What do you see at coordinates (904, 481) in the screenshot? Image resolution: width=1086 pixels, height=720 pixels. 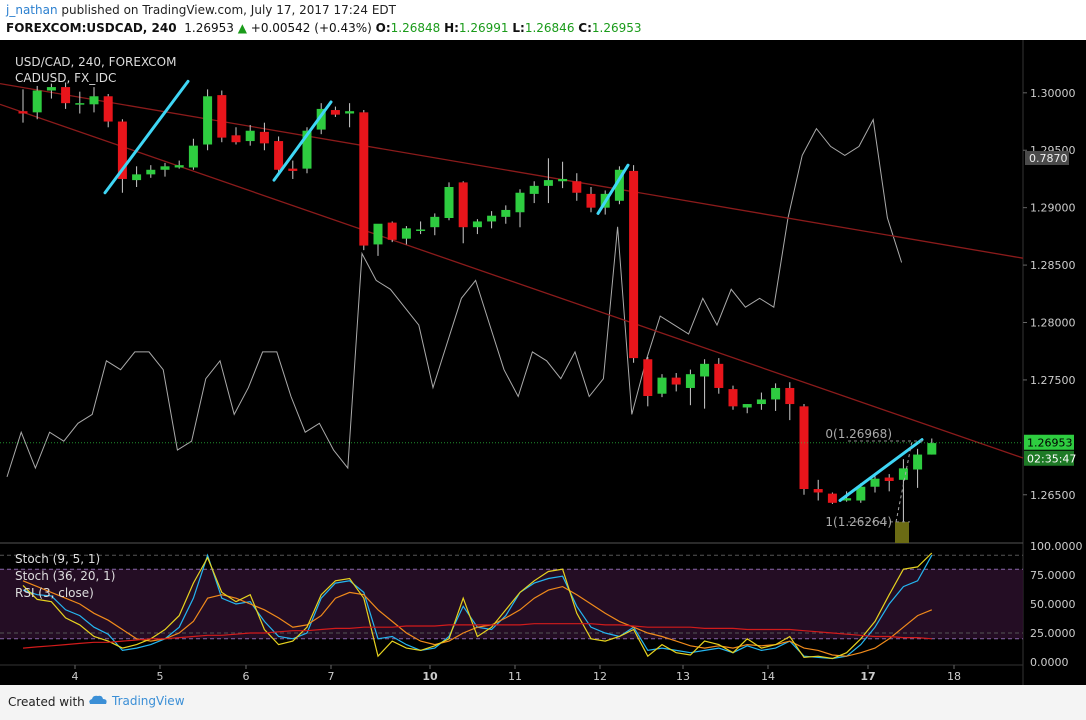 I see `fib-diagonal` at bounding box center [904, 481].